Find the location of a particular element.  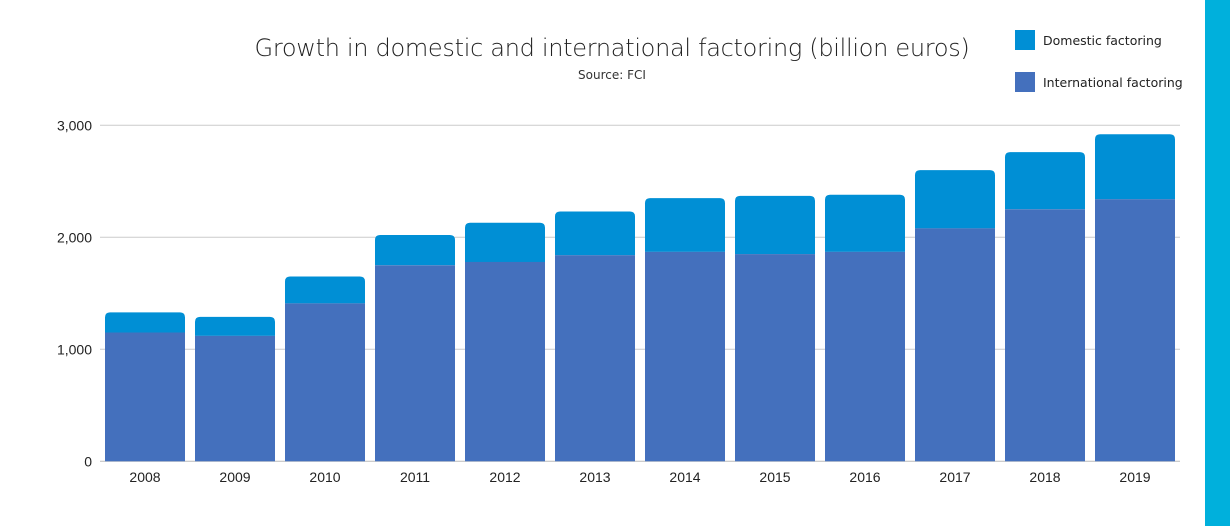

x-tick-label: 2009 is located at coordinates (234, 477).